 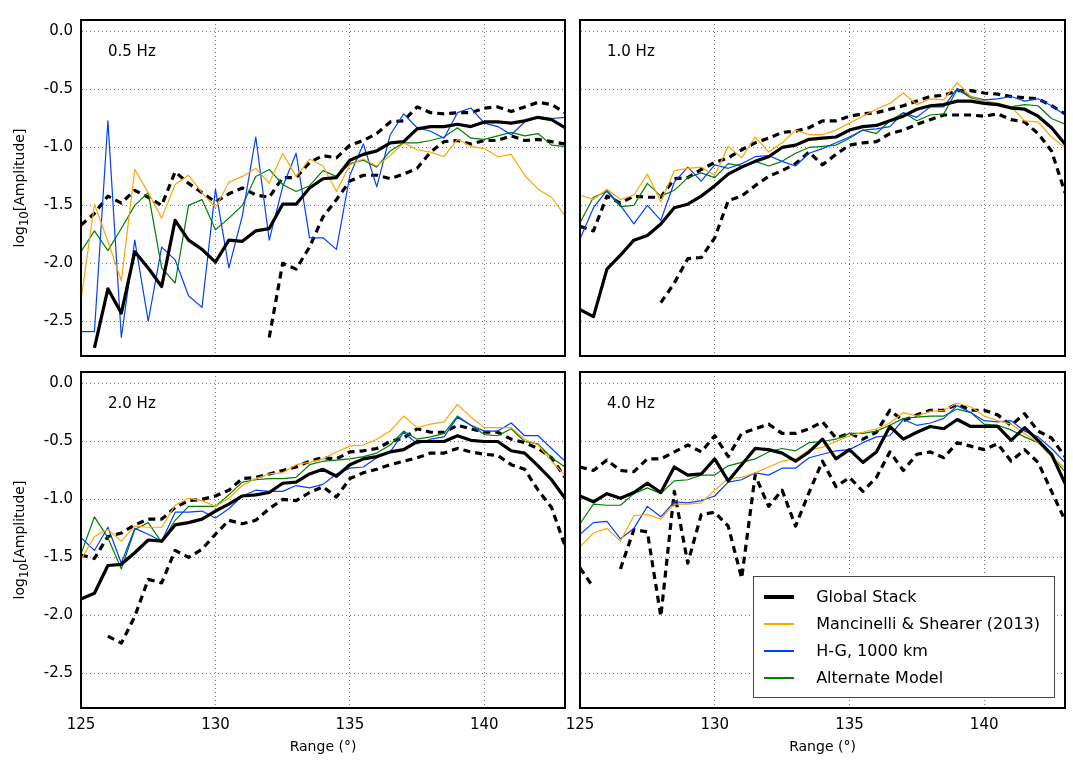 What do you see at coordinates (928, 623) in the screenshot?
I see `legend-label: Mancinelli & Shearer (2013)` at bounding box center [928, 623].